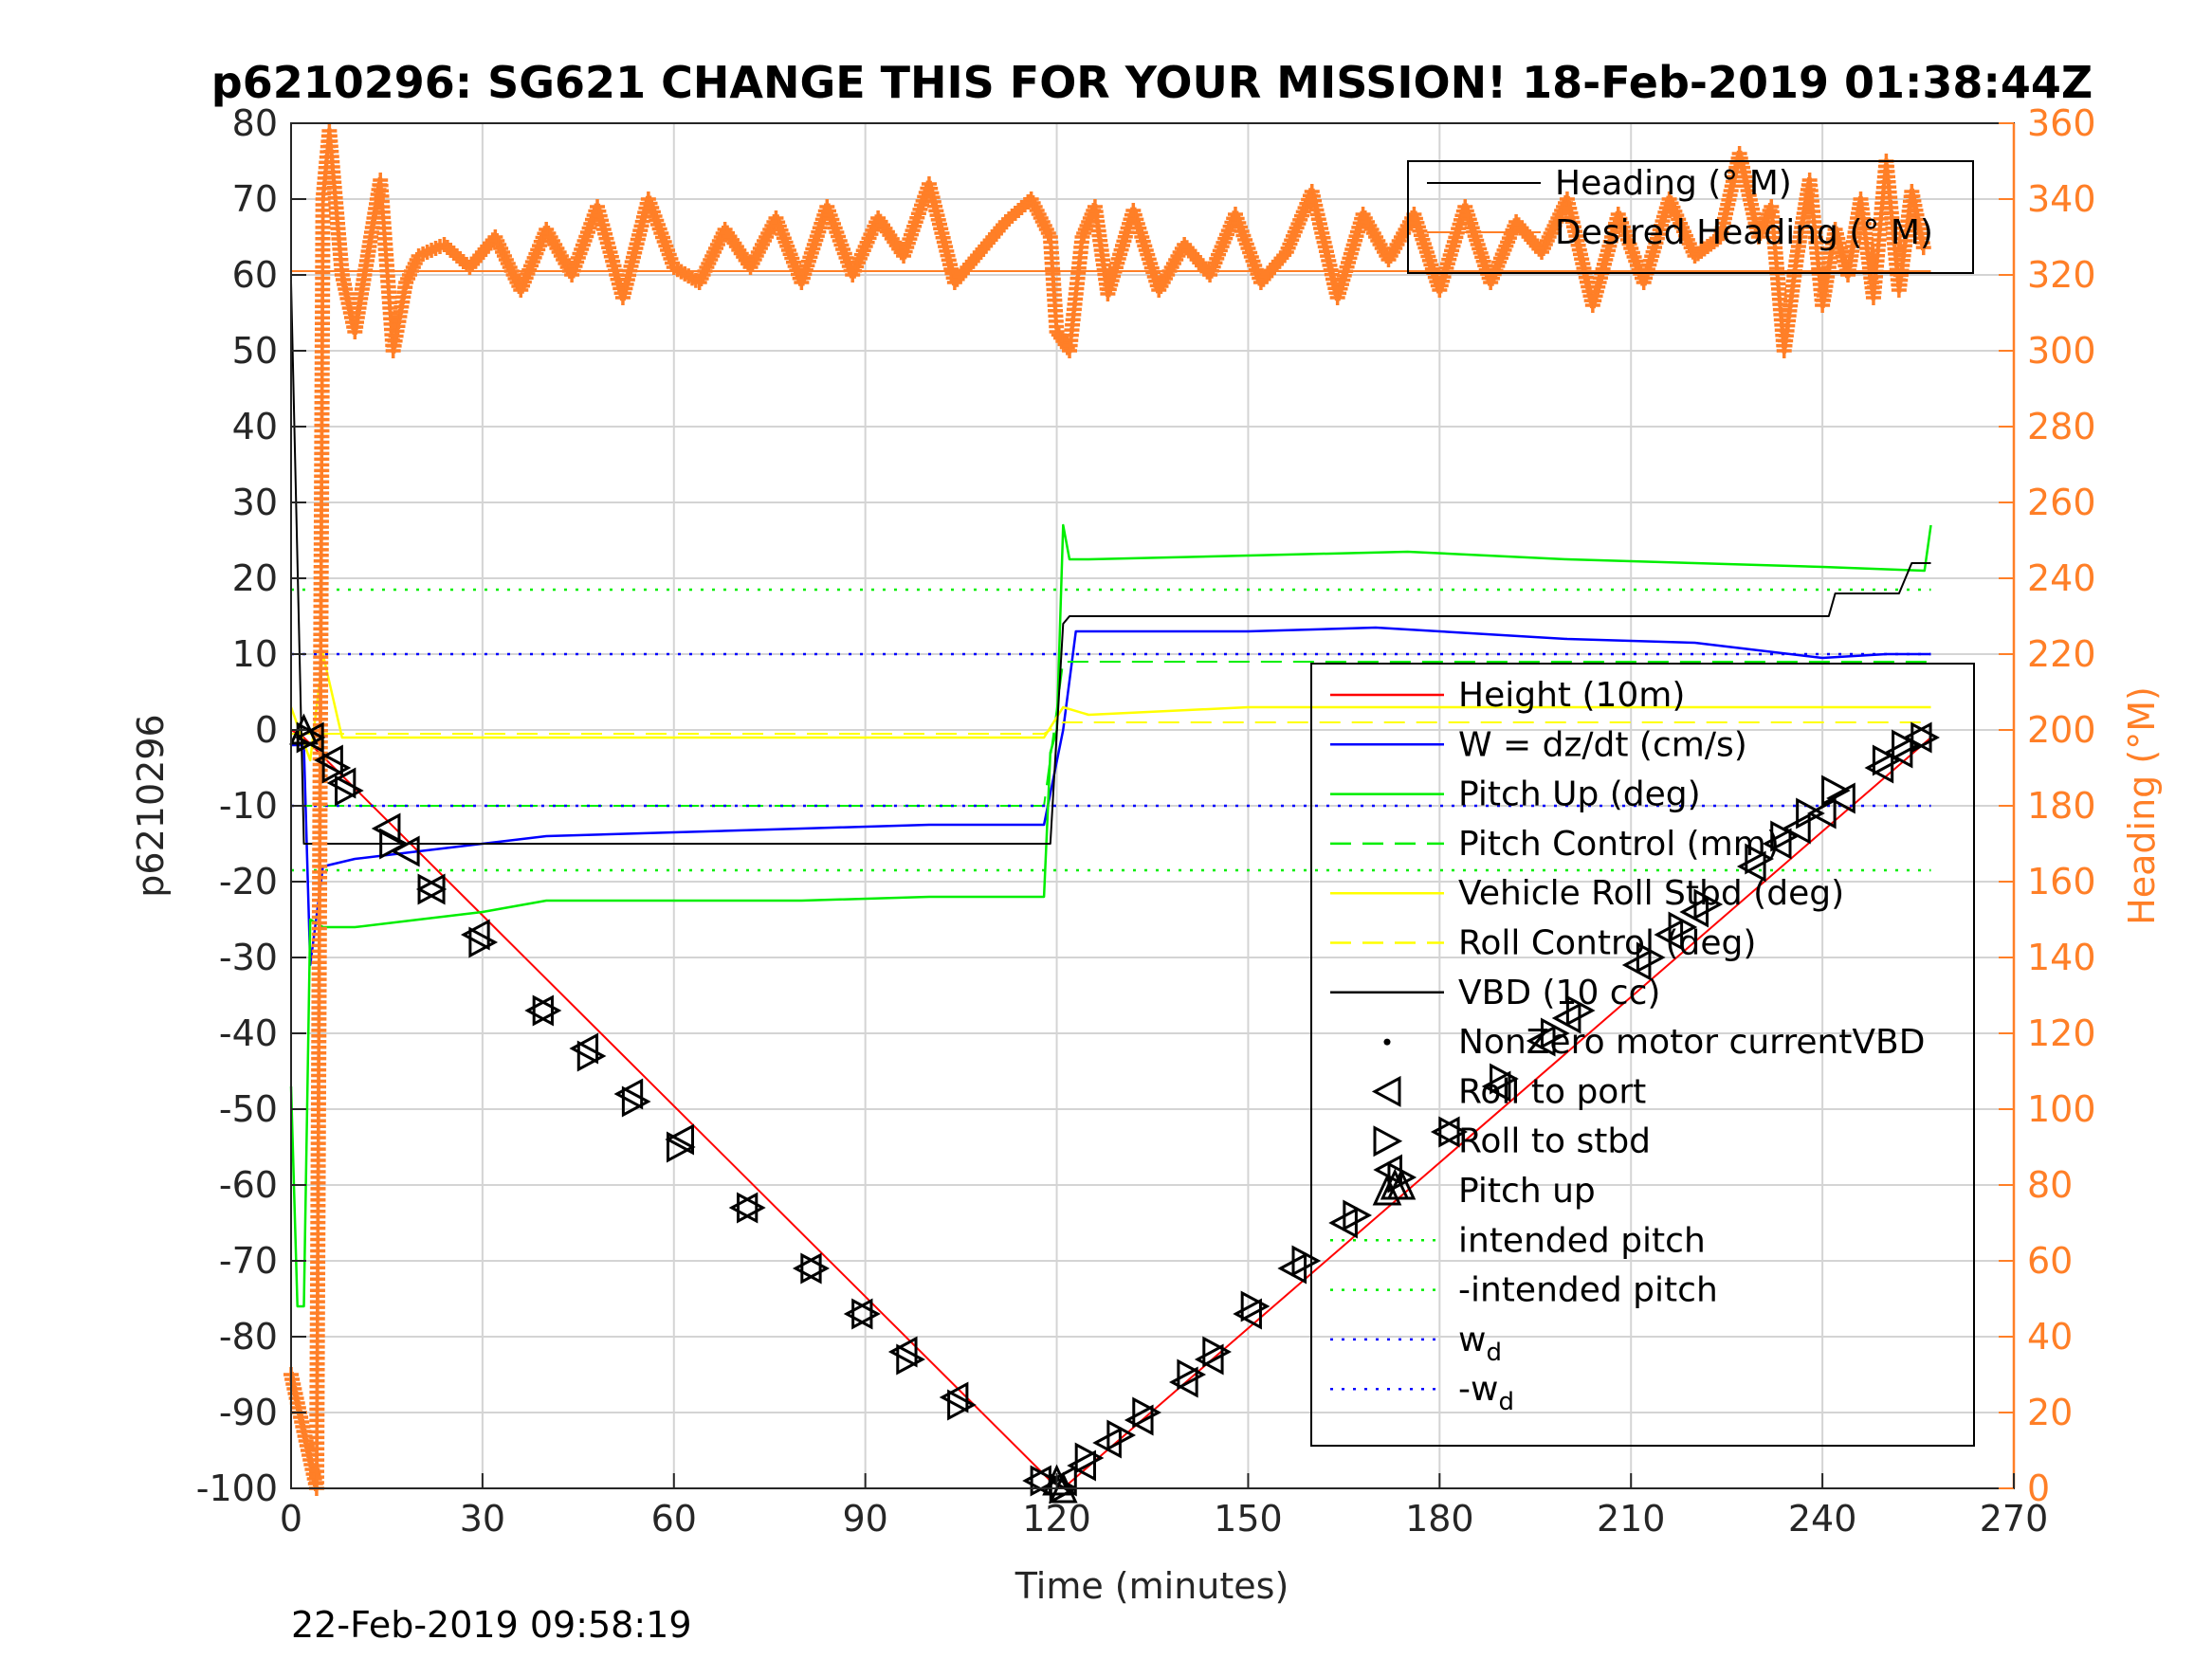 The height and width of the screenshot is (1659, 2212). Describe the element at coordinates (255, 199) in the screenshot. I see `left-tick-label: 70` at that location.